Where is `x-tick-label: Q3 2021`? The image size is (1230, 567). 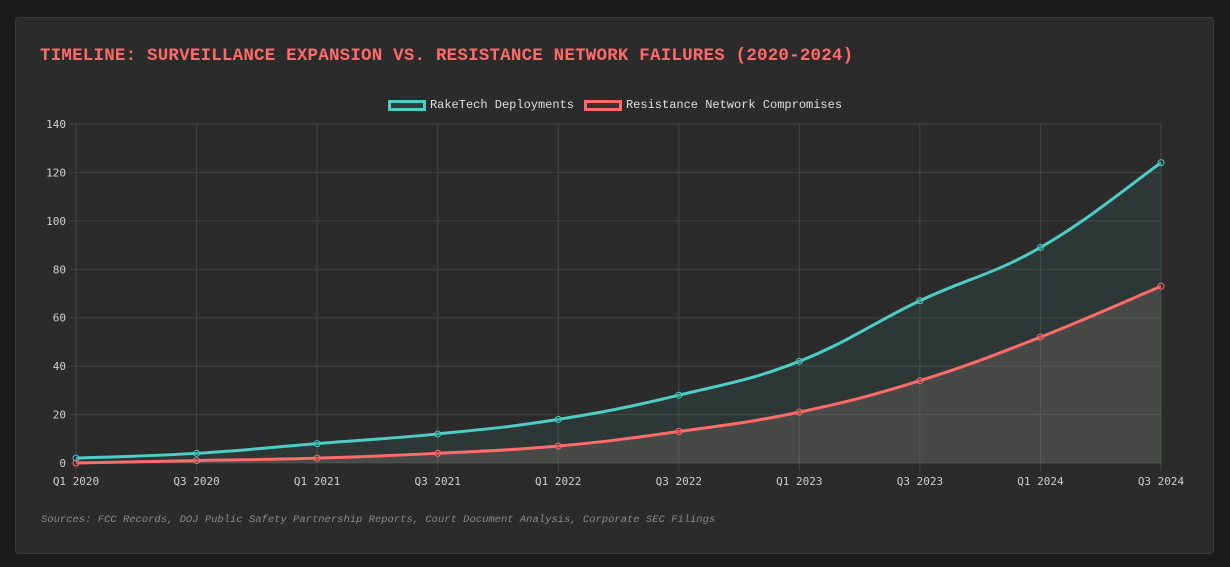 x-tick-label: Q3 2021 is located at coordinates (437, 481).